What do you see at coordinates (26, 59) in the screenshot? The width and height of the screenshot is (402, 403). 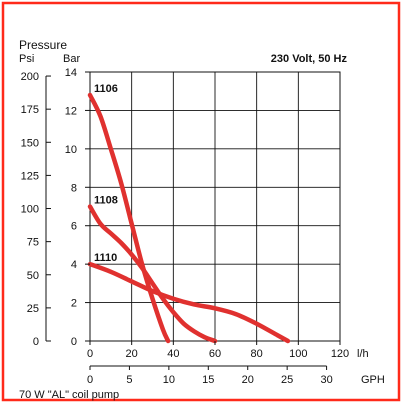 I see `psi-unit-label: Psi` at bounding box center [26, 59].